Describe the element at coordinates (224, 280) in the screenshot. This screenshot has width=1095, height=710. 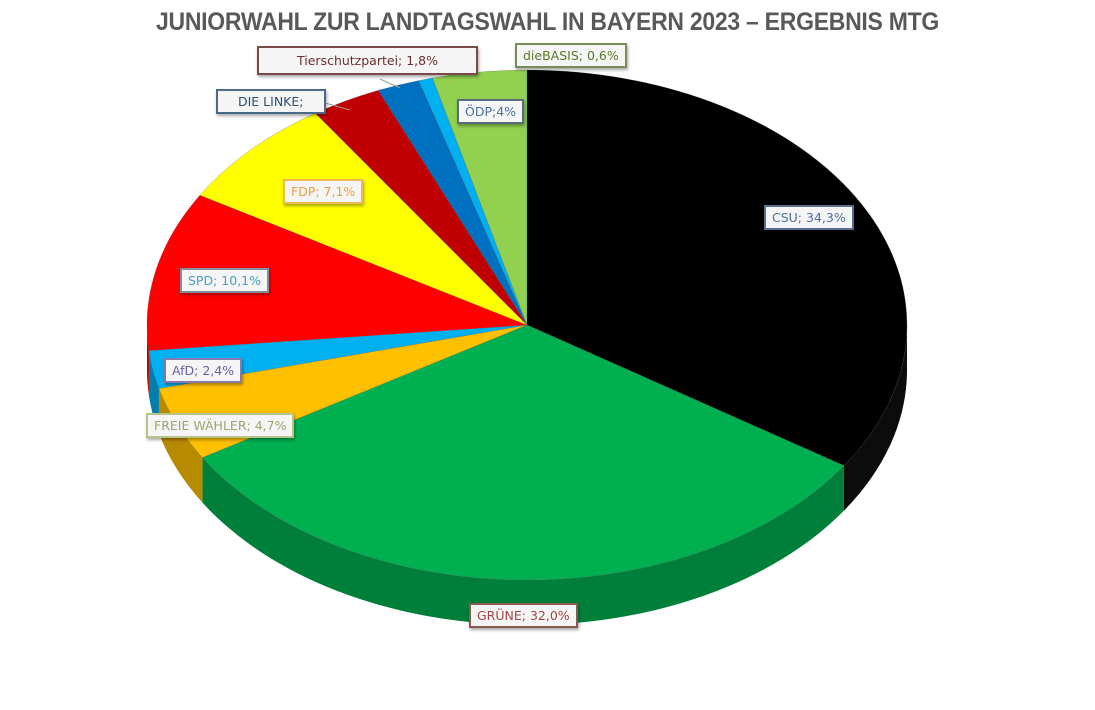
I see `label-spd: SPD; 10,1%` at that location.